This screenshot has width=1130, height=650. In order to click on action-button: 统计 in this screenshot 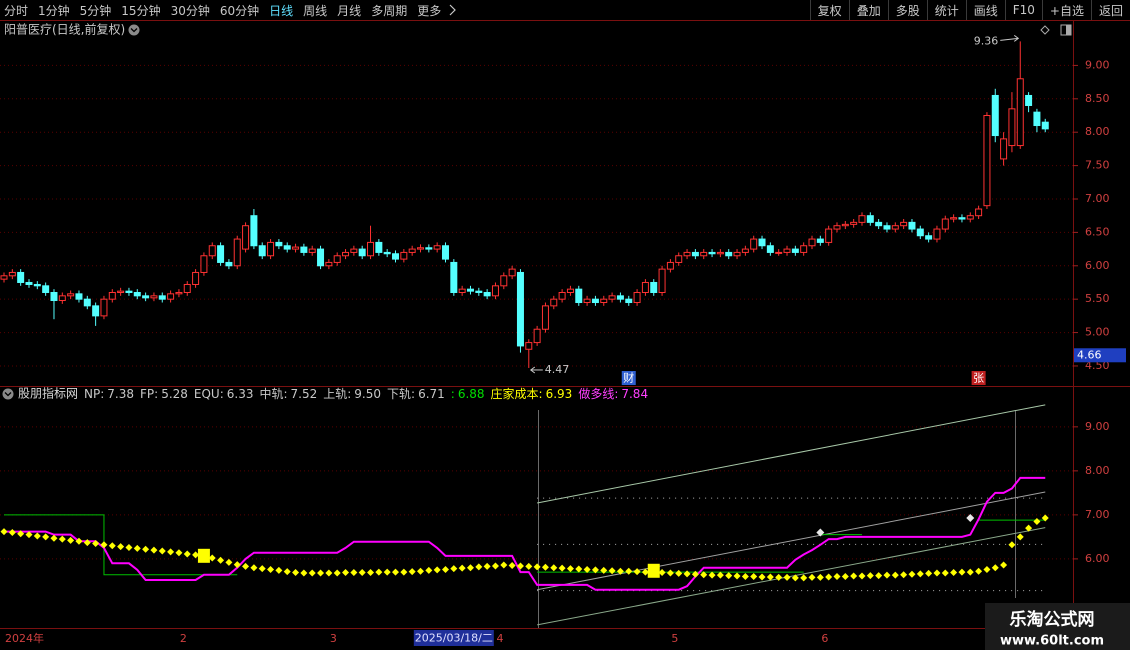, I will do `click(946, 10)`.